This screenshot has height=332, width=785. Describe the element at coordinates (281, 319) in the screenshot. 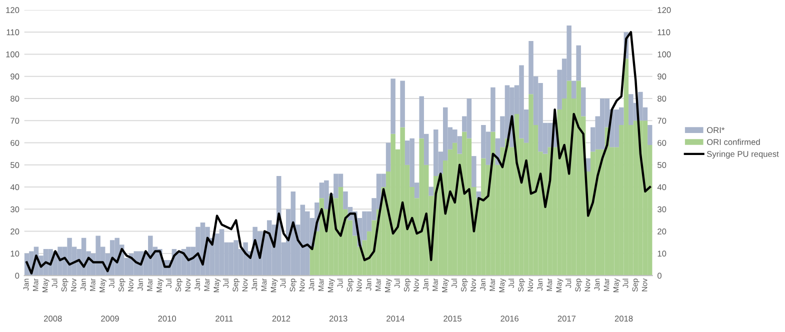

I see `text: 2012` at that location.